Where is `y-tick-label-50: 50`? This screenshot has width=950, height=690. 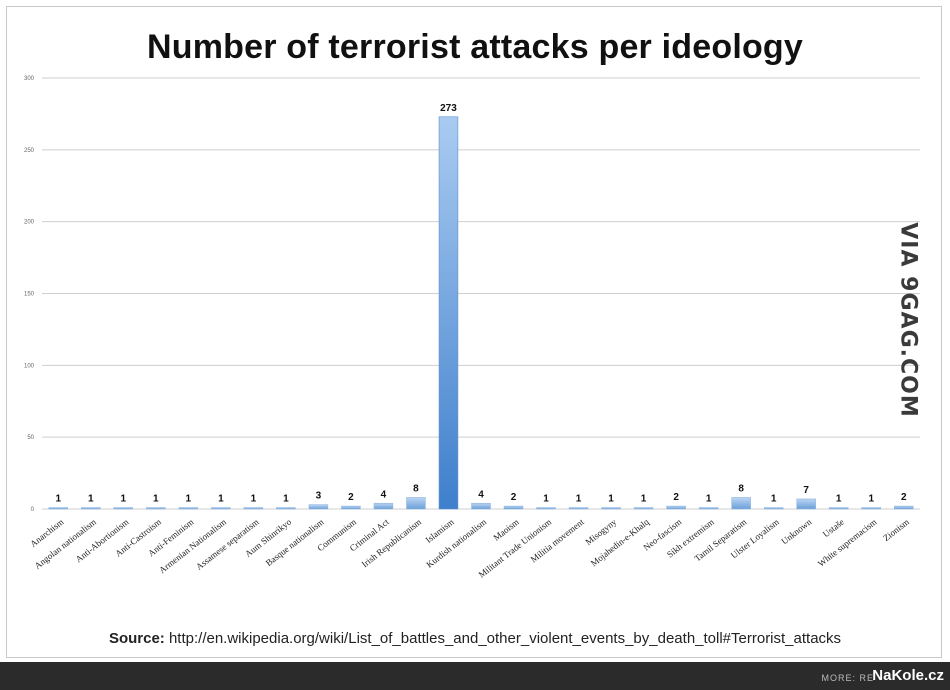
y-tick-label-50: 50 is located at coordinates (30, 438).